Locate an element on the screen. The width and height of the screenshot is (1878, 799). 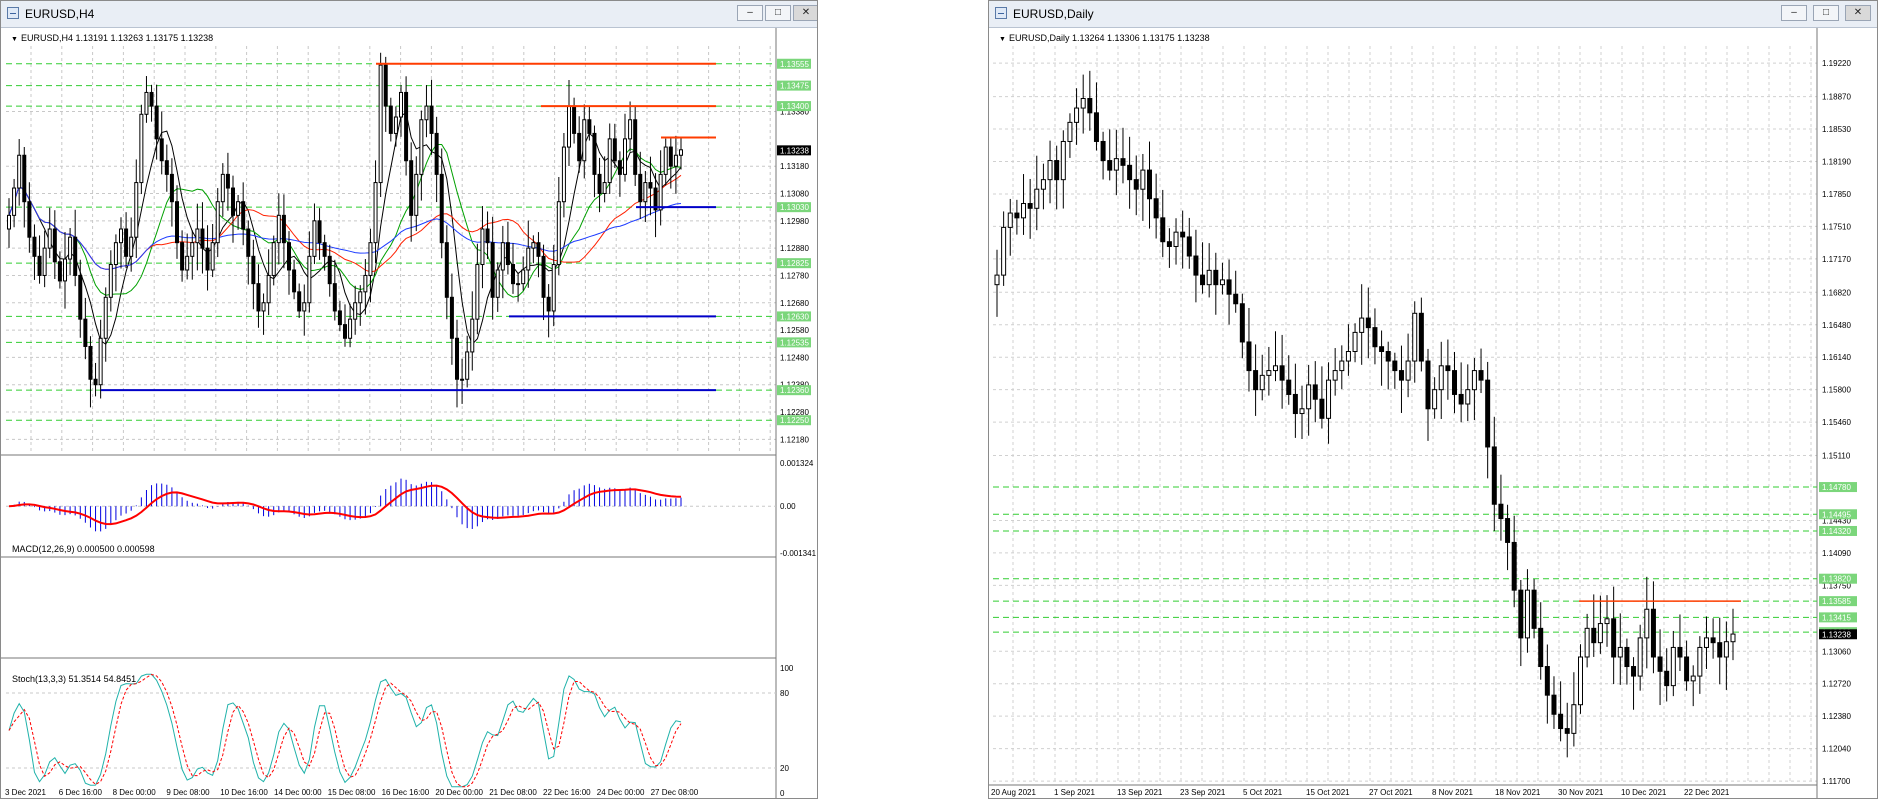
time-tick-label: 8 Nov 2021 is located at coordinates (1452, 792).